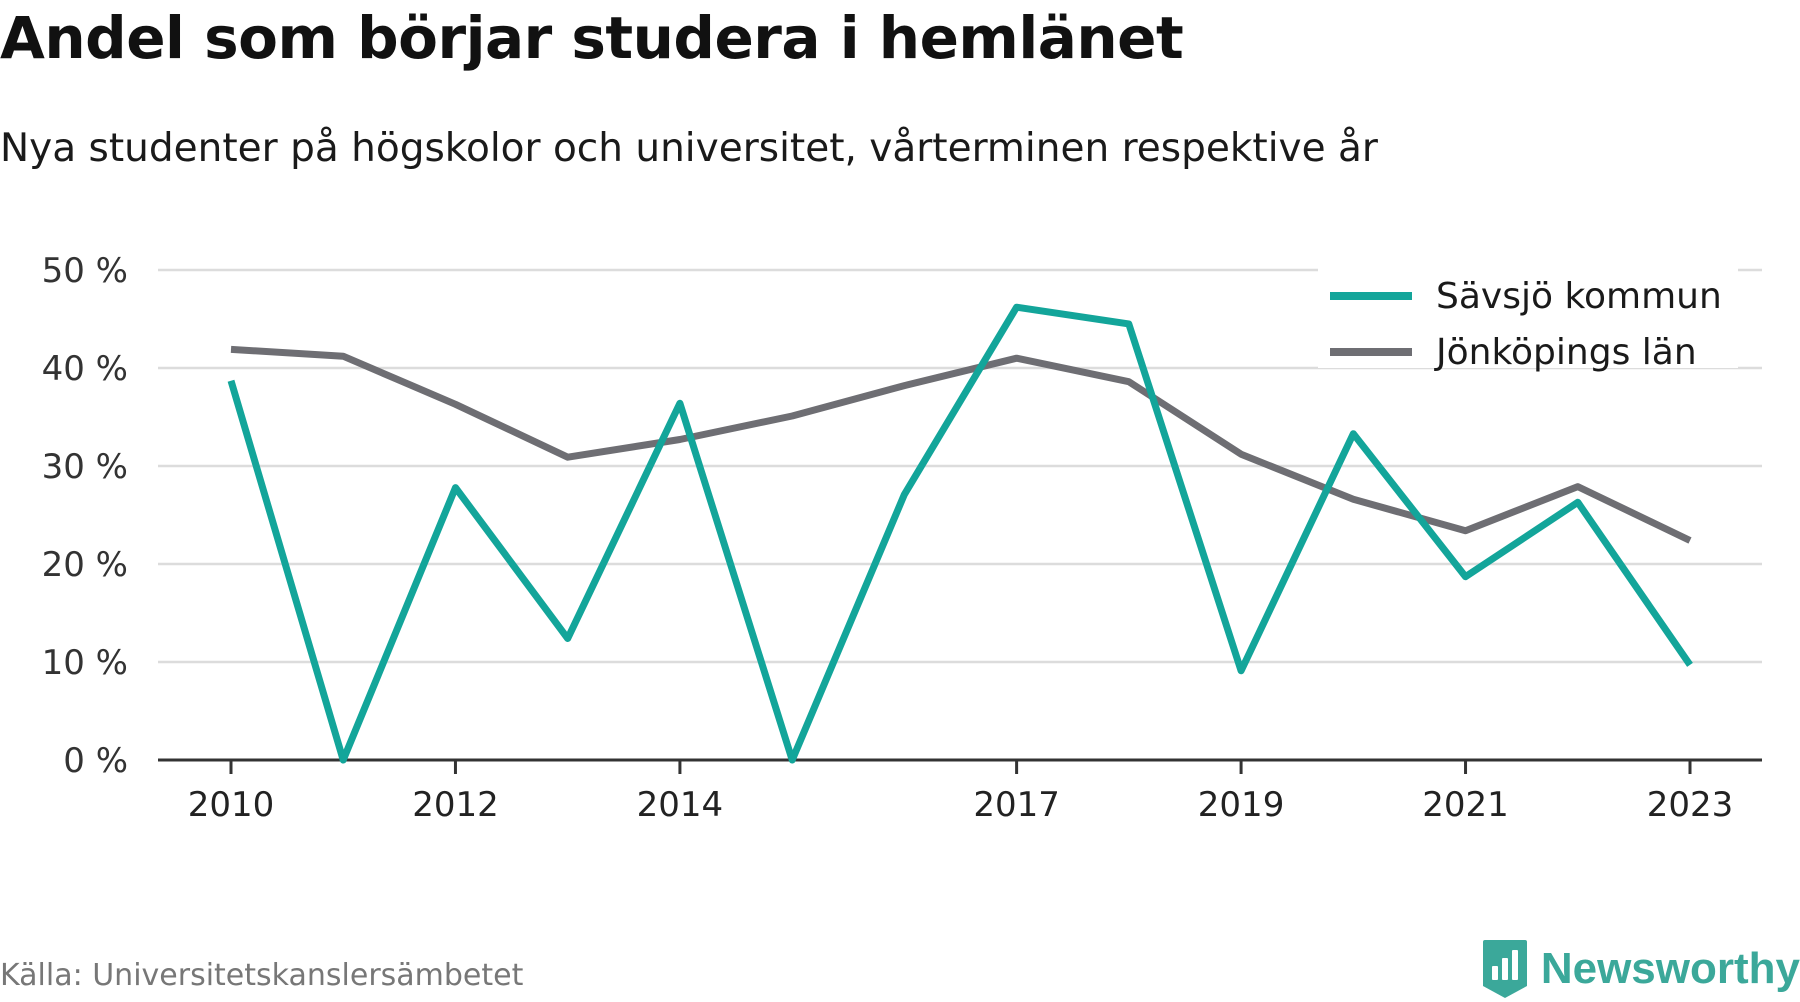 The height and width of the screenshot is (1002, 1800). Describe the element at coordinates (960, 792) in the screenshot. I see `x-axis: 2010 2012 2014 2017 2019 2021 2023` at that location.